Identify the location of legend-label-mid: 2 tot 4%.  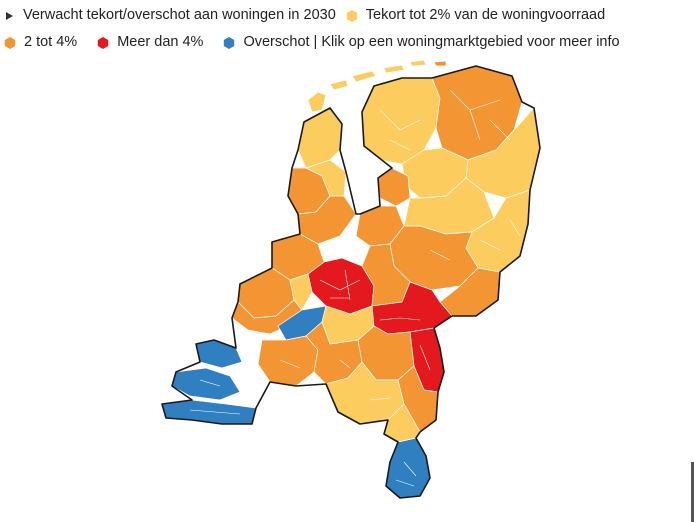
(51, 42).